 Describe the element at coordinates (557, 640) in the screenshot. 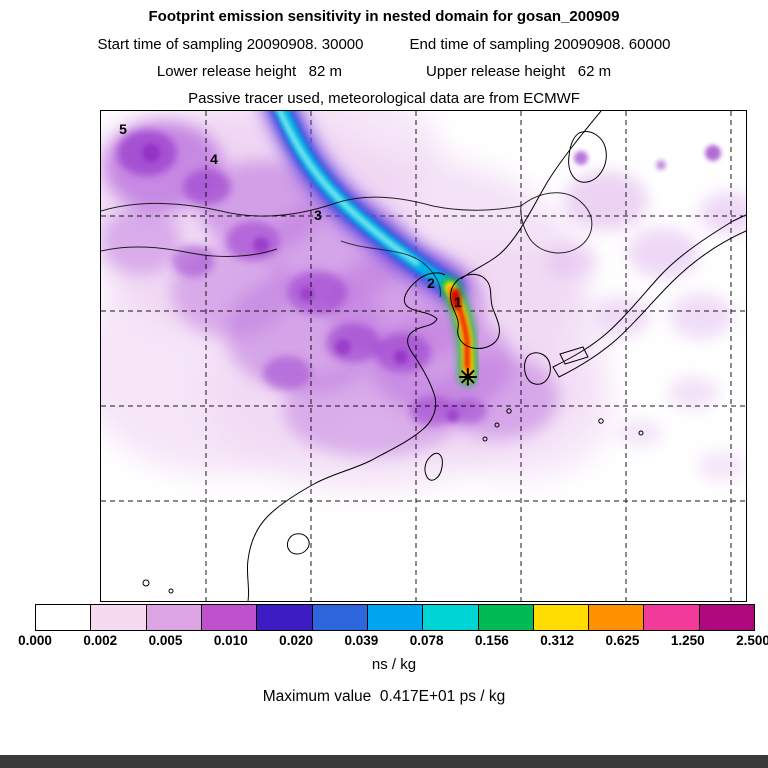

I see `colorbar-tick-label: 0.312` at that location.